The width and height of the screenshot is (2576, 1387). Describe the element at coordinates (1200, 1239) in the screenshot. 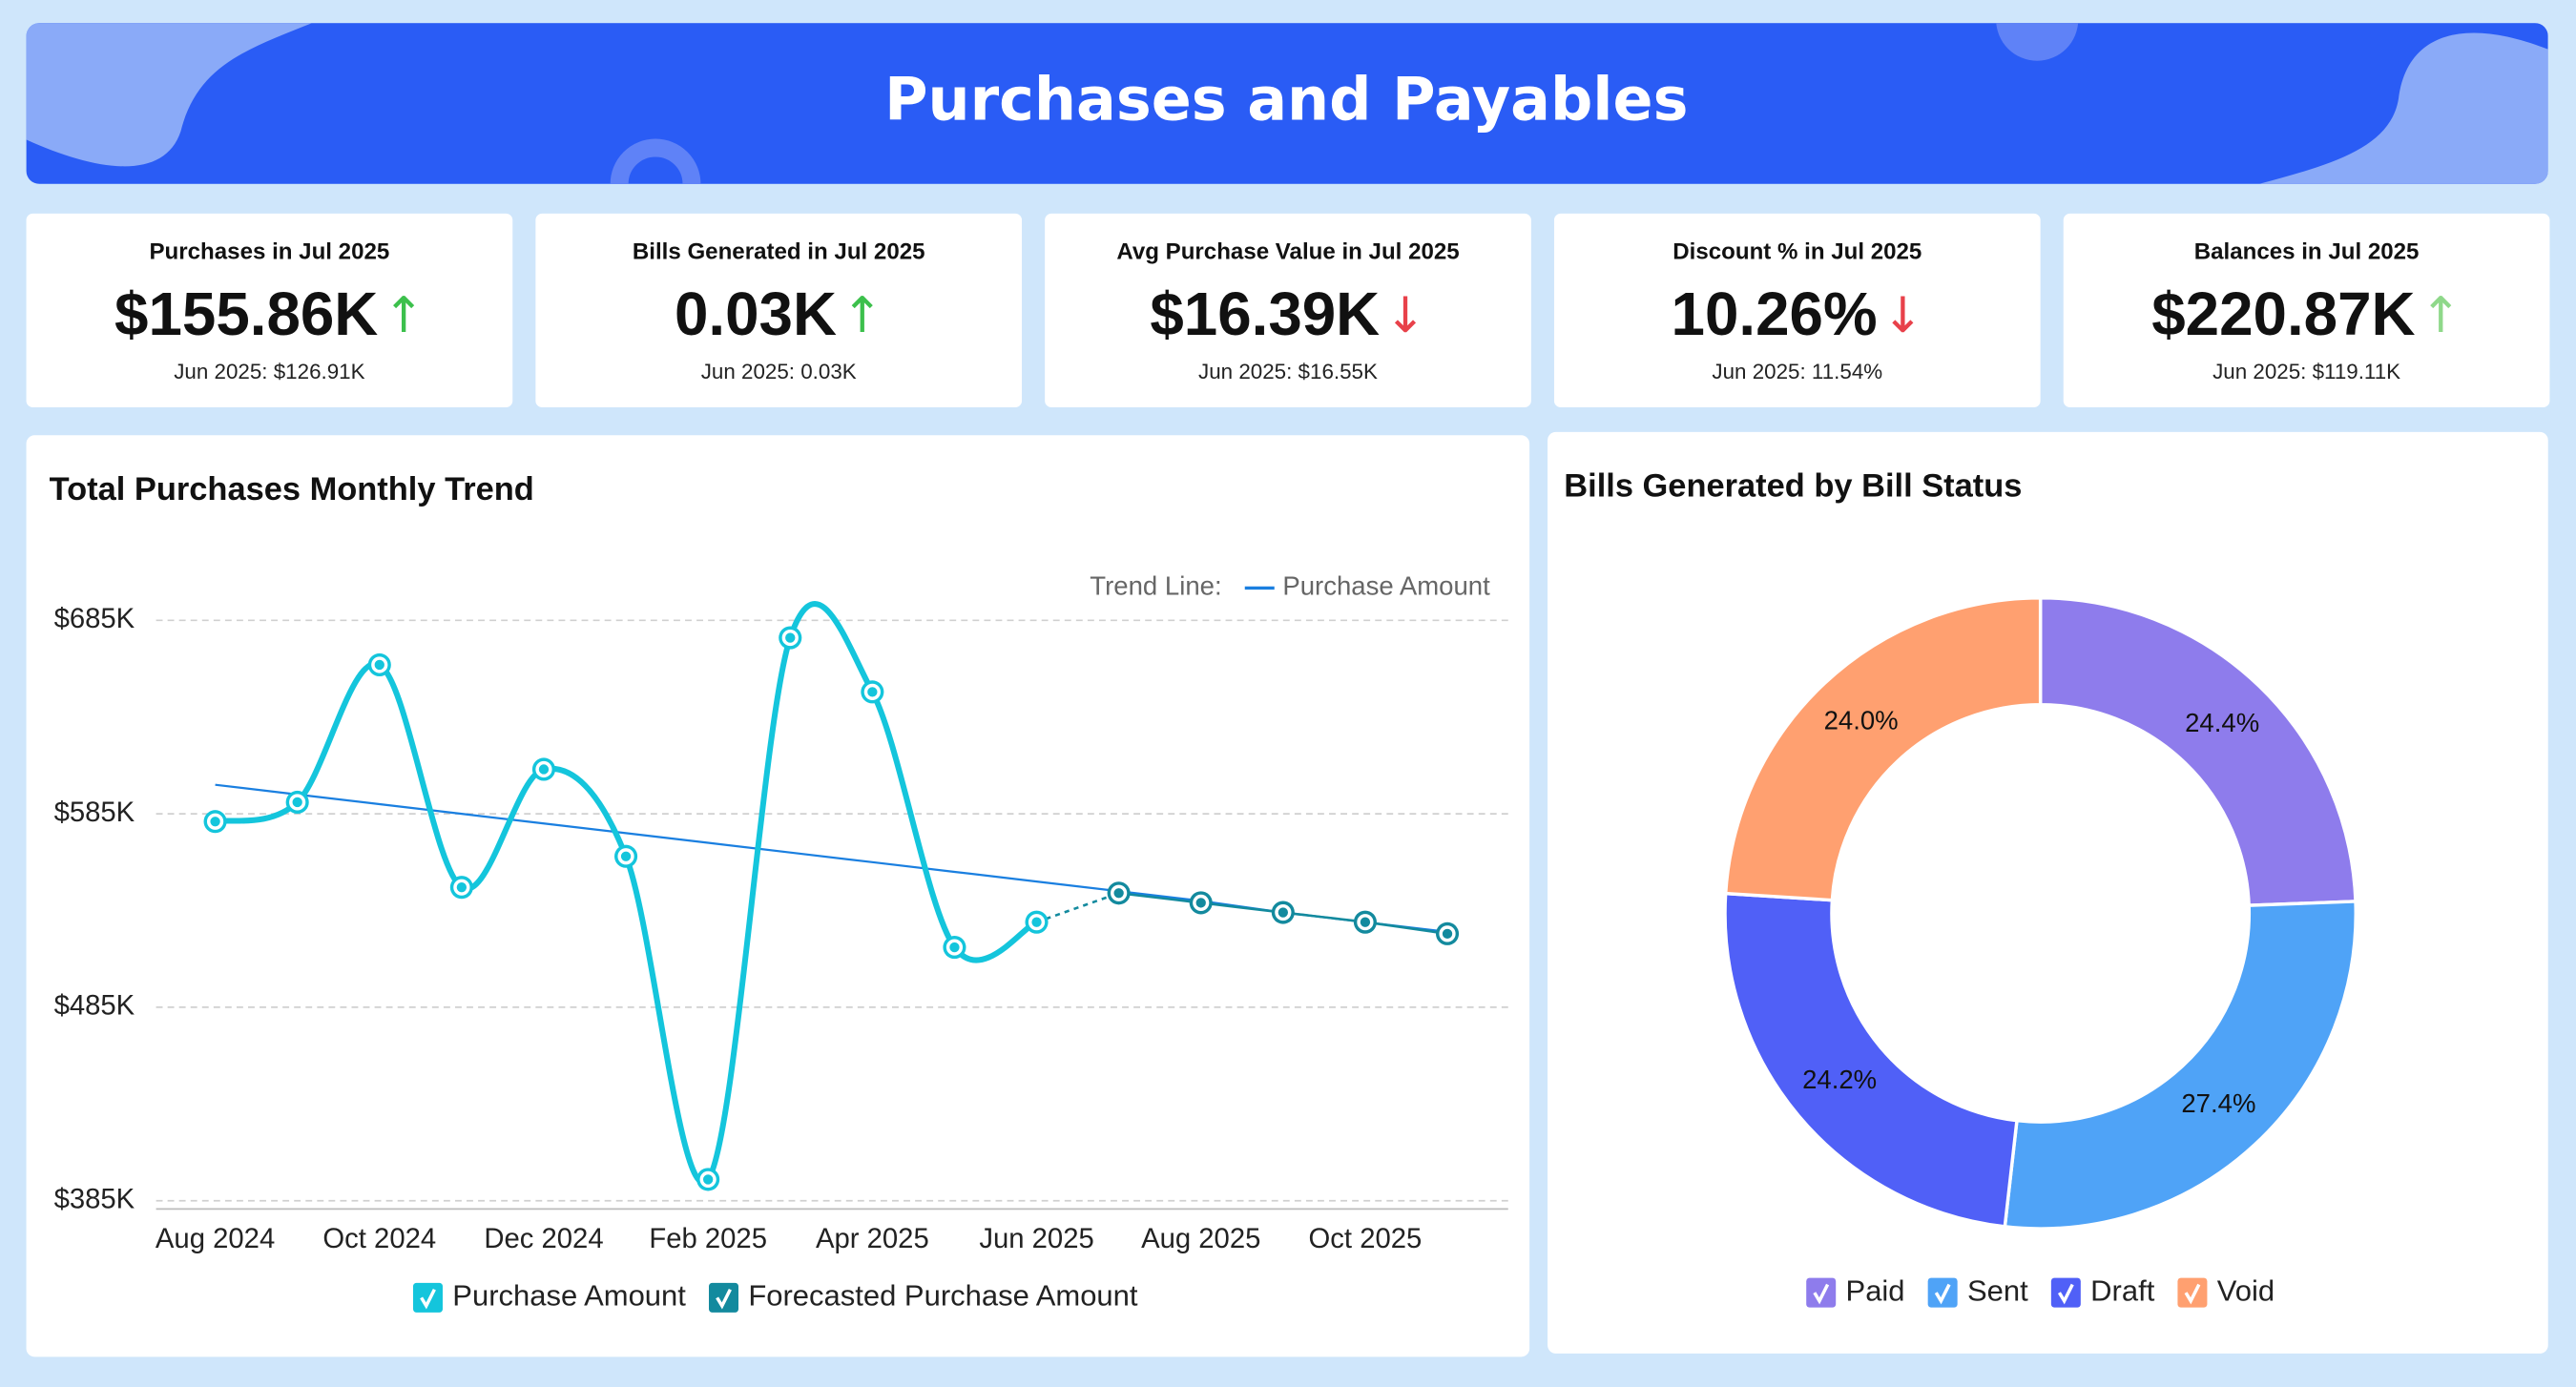

I see `x-tick-label: Aug 2025` at that location.